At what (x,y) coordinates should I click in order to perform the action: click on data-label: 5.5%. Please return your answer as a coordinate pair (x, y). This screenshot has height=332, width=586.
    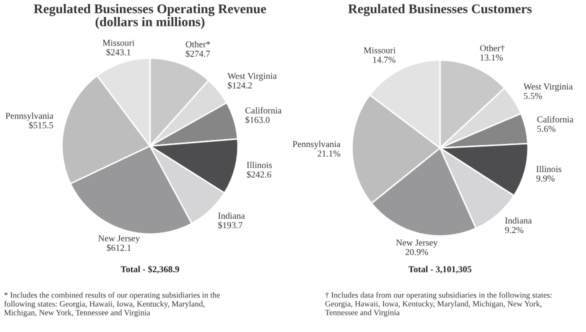
    Looking at the image, I should click on (533, 96).